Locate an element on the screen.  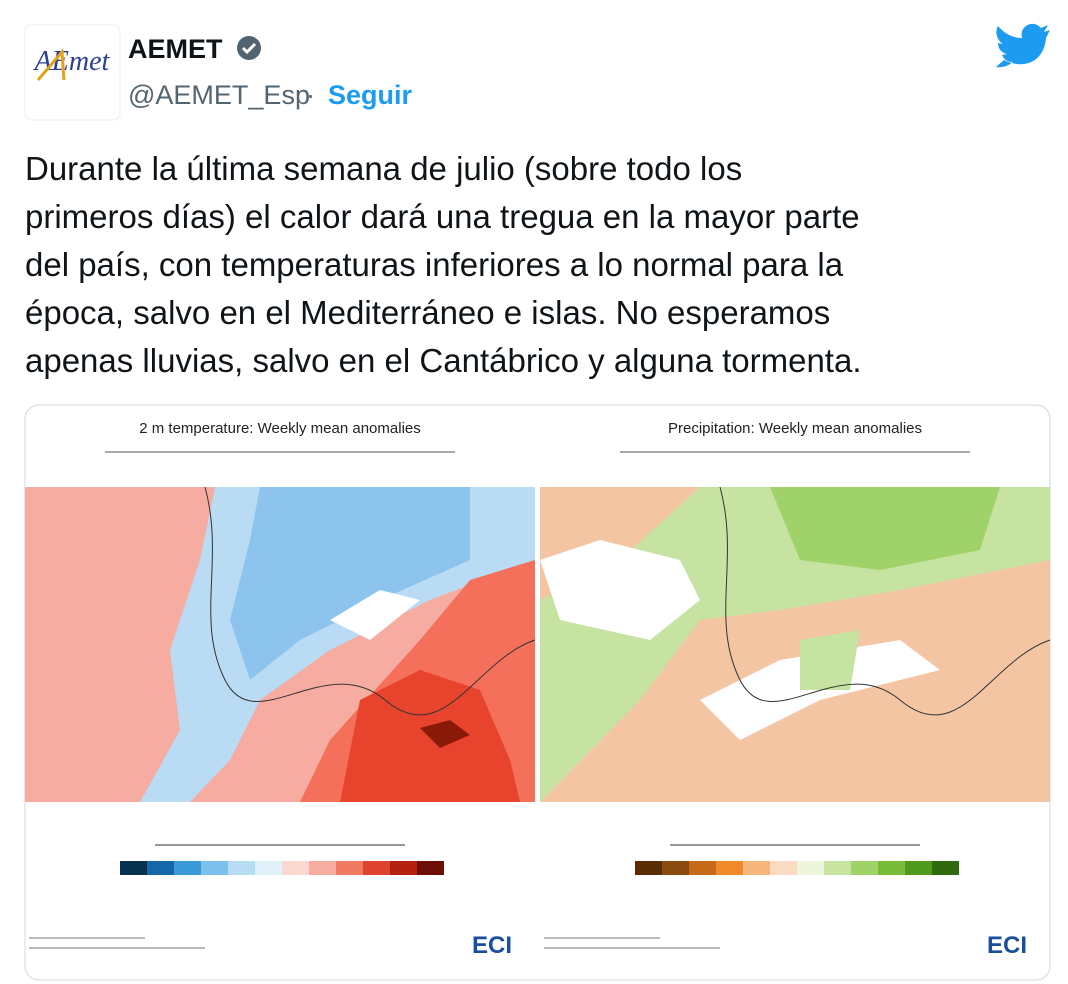
panel-title: Precipitation: Weekly mean anomalies is located at coordinates (795, 428).